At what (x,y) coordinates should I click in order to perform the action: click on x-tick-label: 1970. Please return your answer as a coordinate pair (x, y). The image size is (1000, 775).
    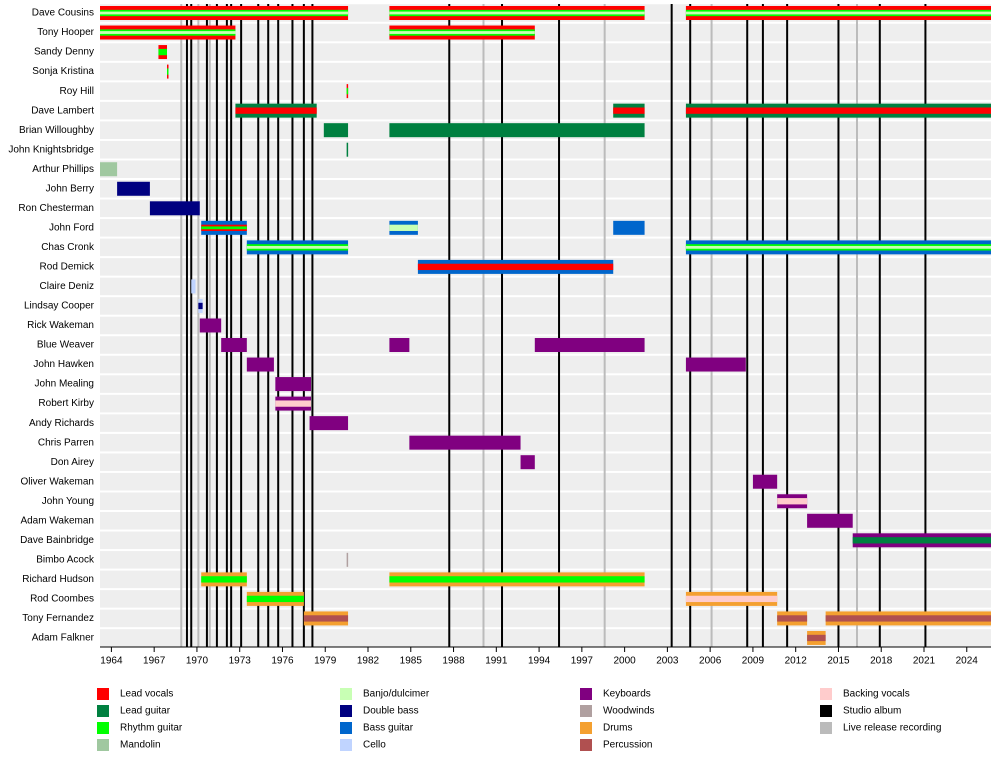
    Looking at the image, I should click on (197, 661).